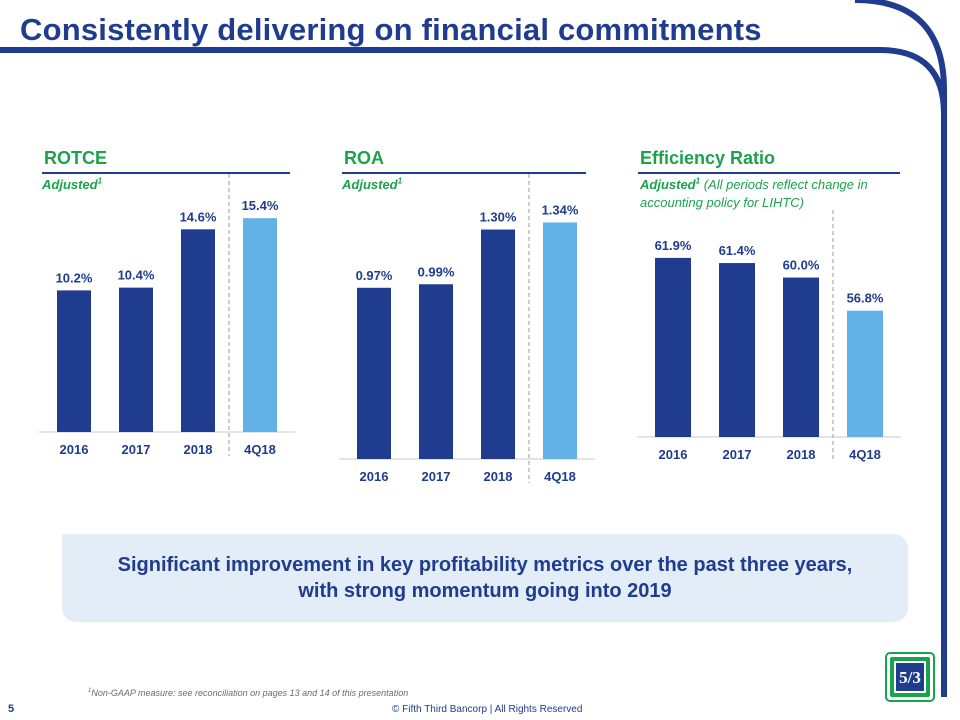  What do you see at coordinates (708, 158) in the screenshot?
I see `chart-title-efficiency: Efficiency Ratio` at bounding box center [708, 158].